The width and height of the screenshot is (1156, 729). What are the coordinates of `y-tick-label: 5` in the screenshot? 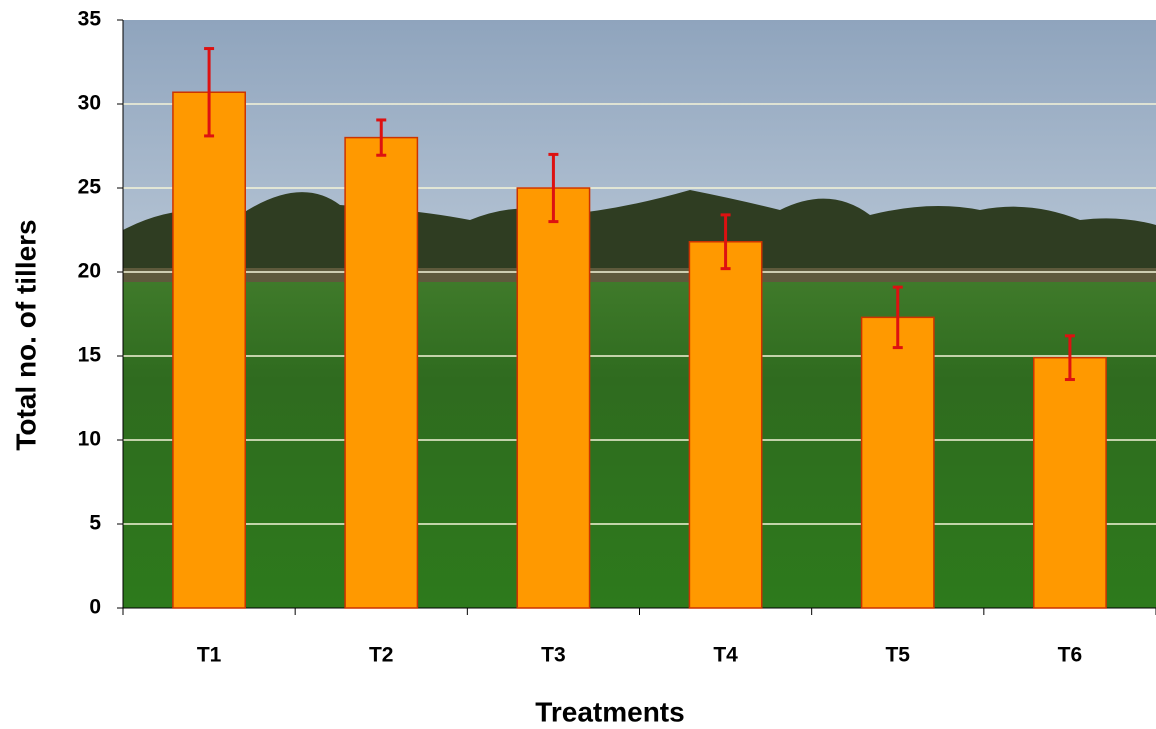 It's located at (95, 523).